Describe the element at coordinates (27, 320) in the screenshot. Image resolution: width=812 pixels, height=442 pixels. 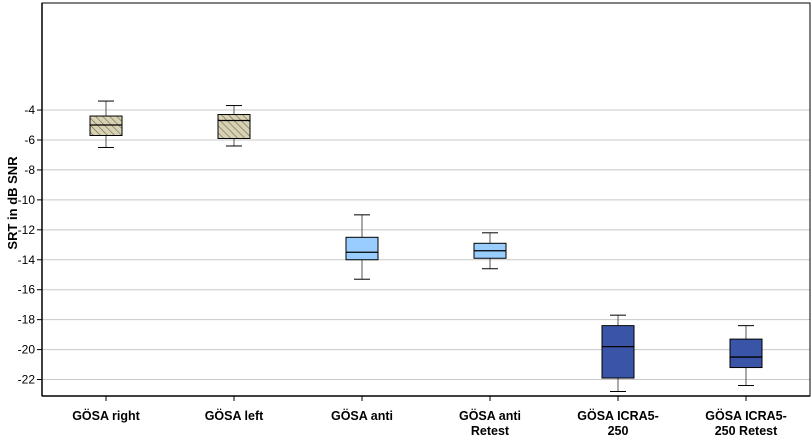
I see `y-tick-label: -18` at that location.